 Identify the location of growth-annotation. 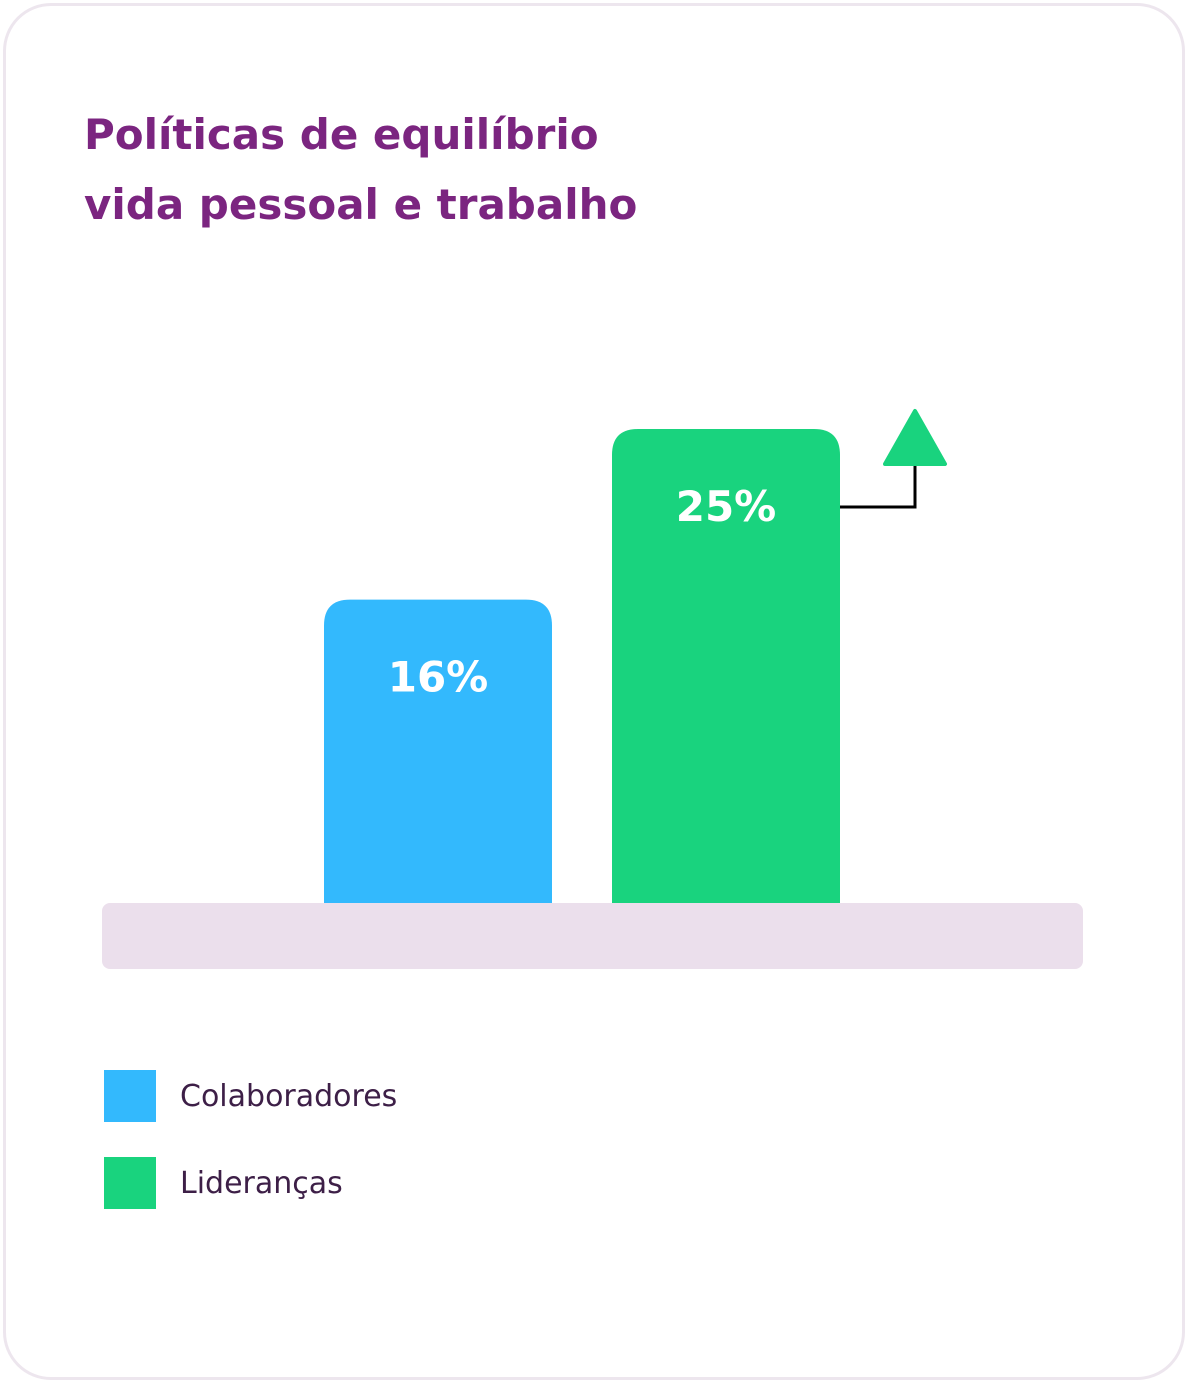
(893, 459).